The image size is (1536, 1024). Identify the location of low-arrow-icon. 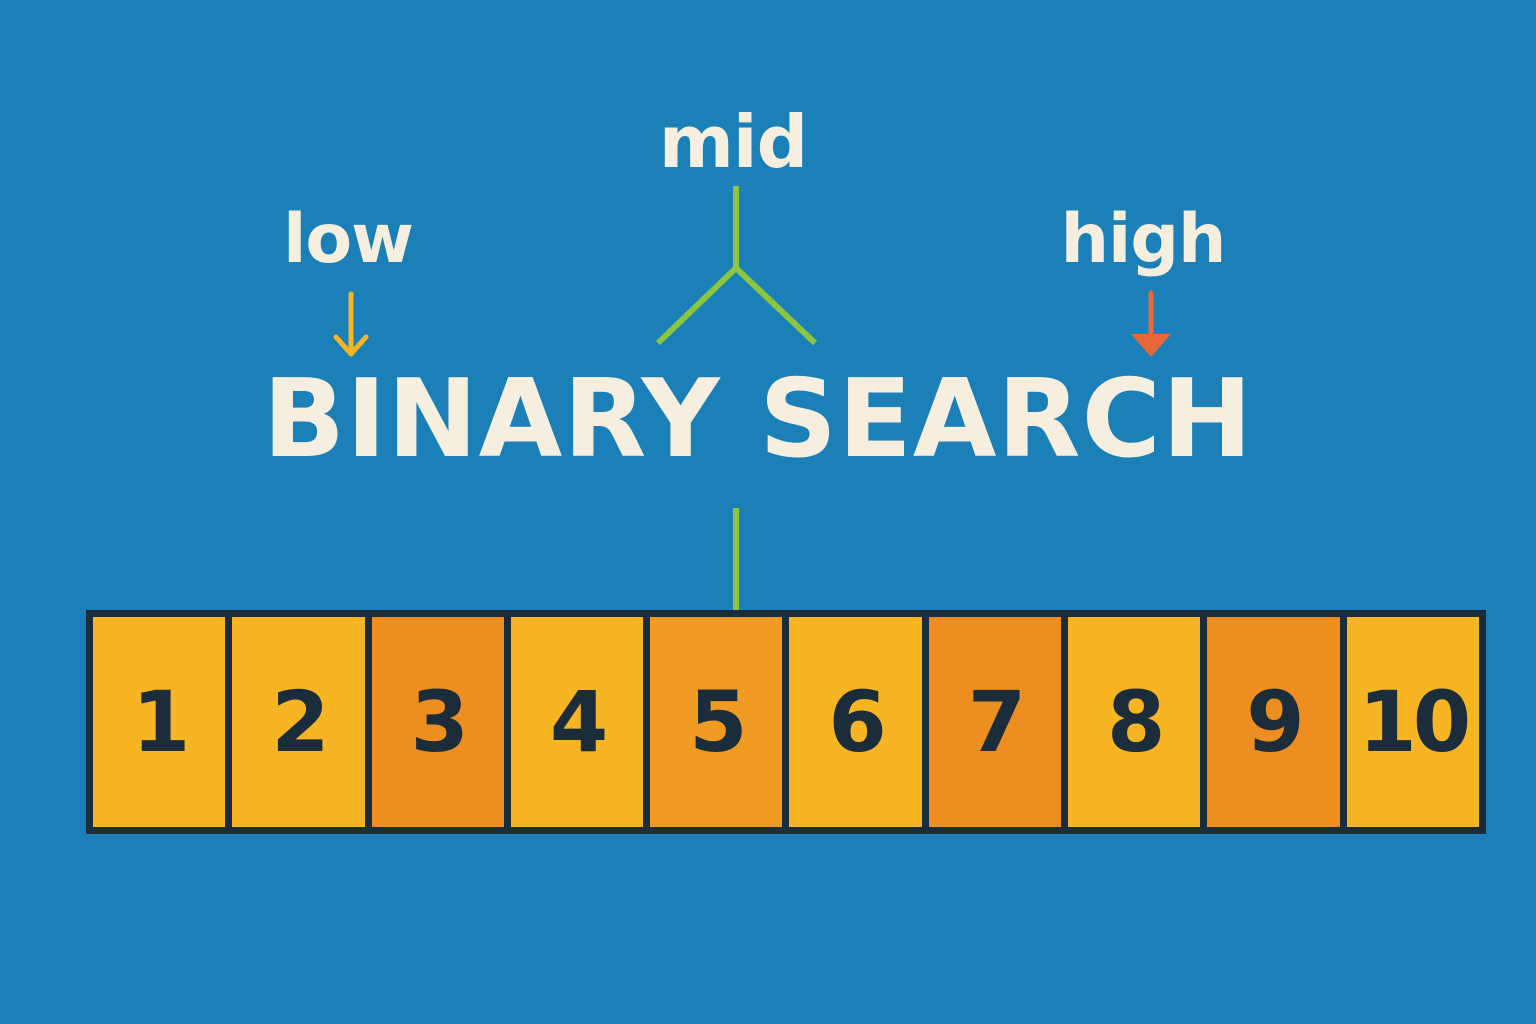
(351, 324).